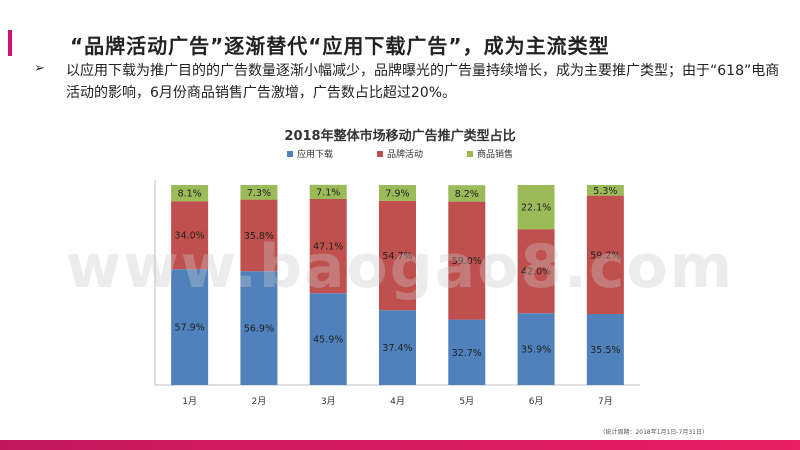 The height and width of the screenshot is (450, 800). I want to click on data-label-sales-2: 7.3%, so click(259, 193).